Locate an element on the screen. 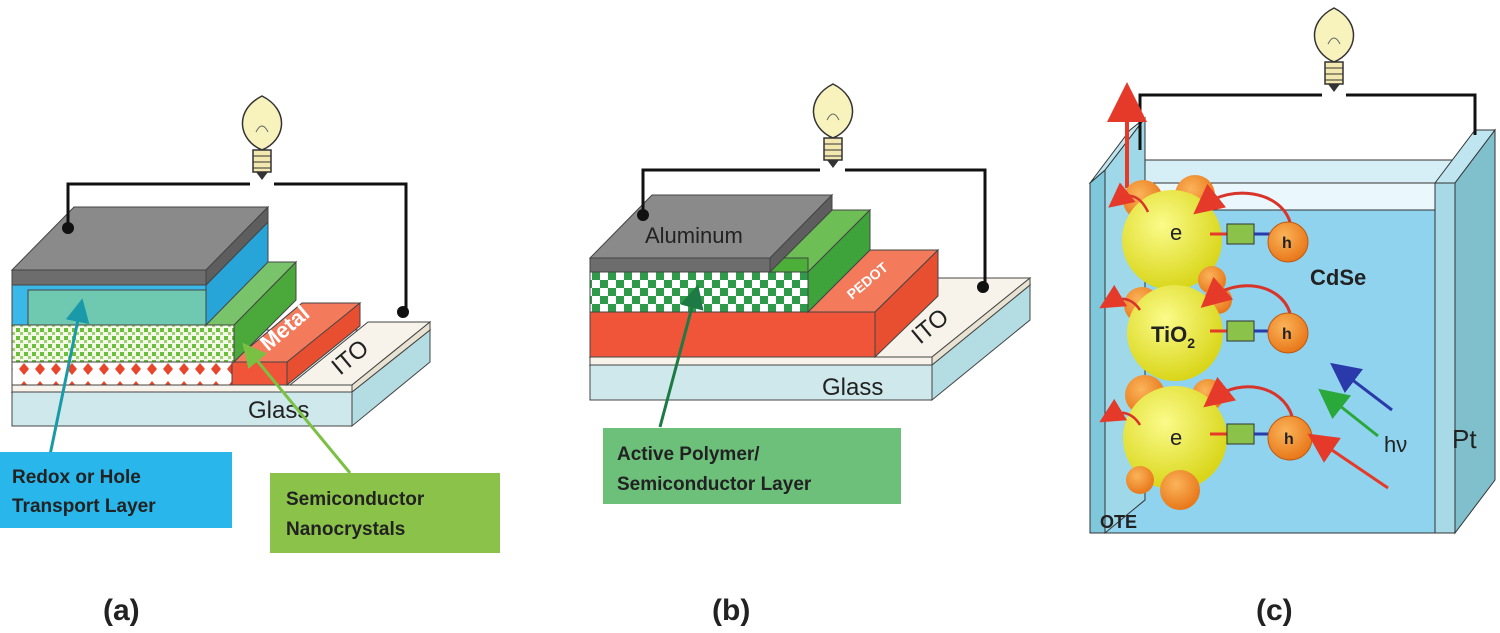  pedot-layer-b is located at coordinates (764, 303).